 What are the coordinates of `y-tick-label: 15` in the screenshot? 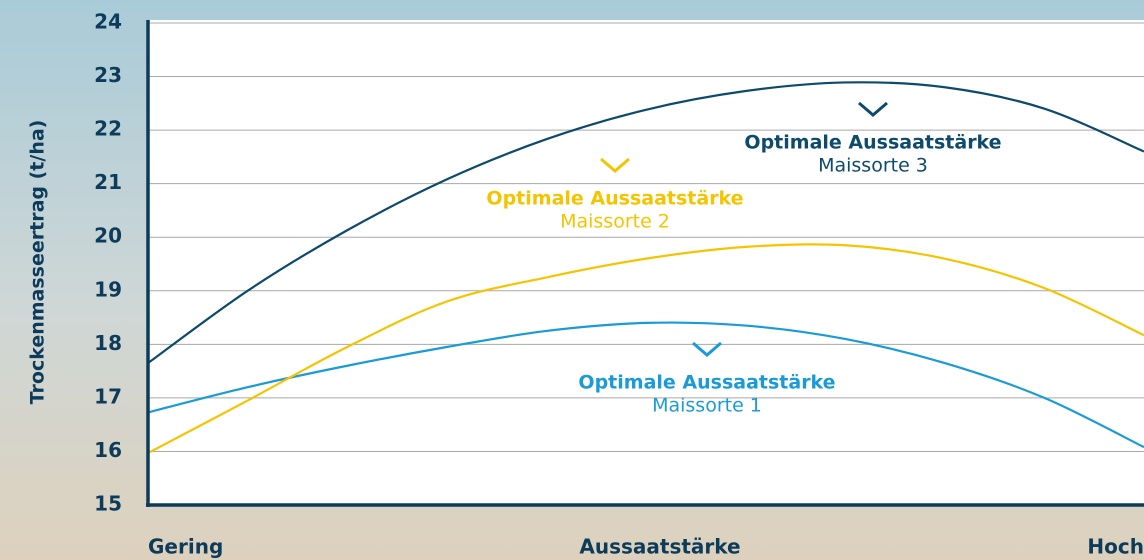 It's located at (108, 504).